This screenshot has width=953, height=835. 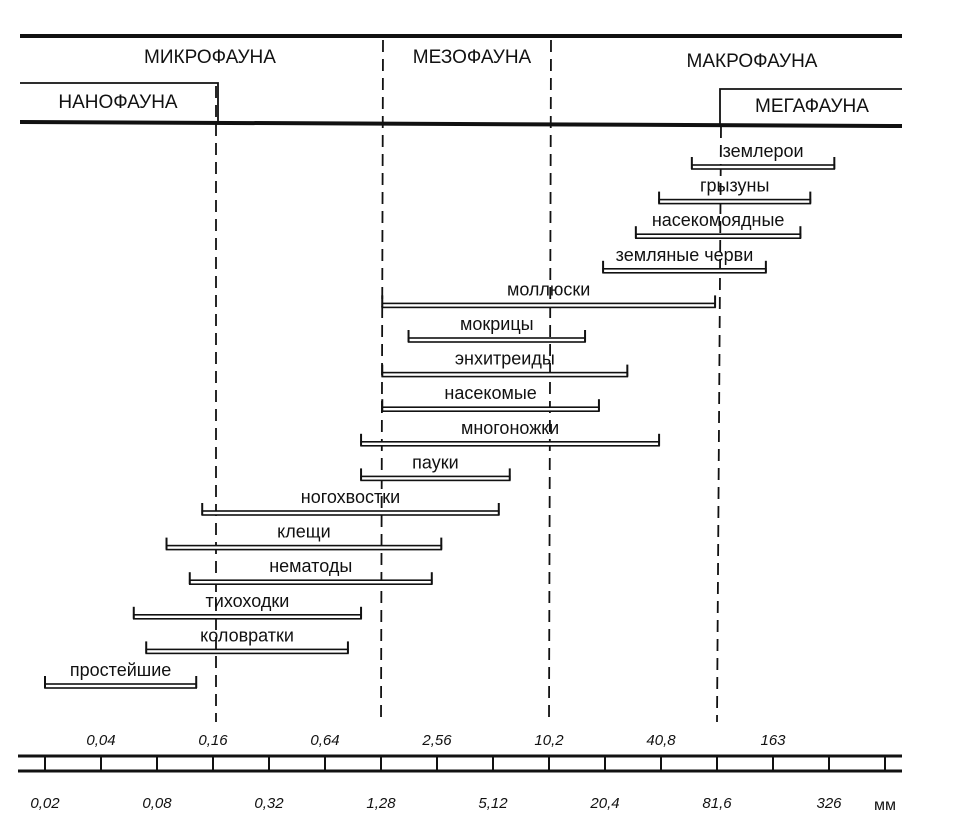 I want to click on upper-tick-label: 2,56, so click(x=436, y=740).